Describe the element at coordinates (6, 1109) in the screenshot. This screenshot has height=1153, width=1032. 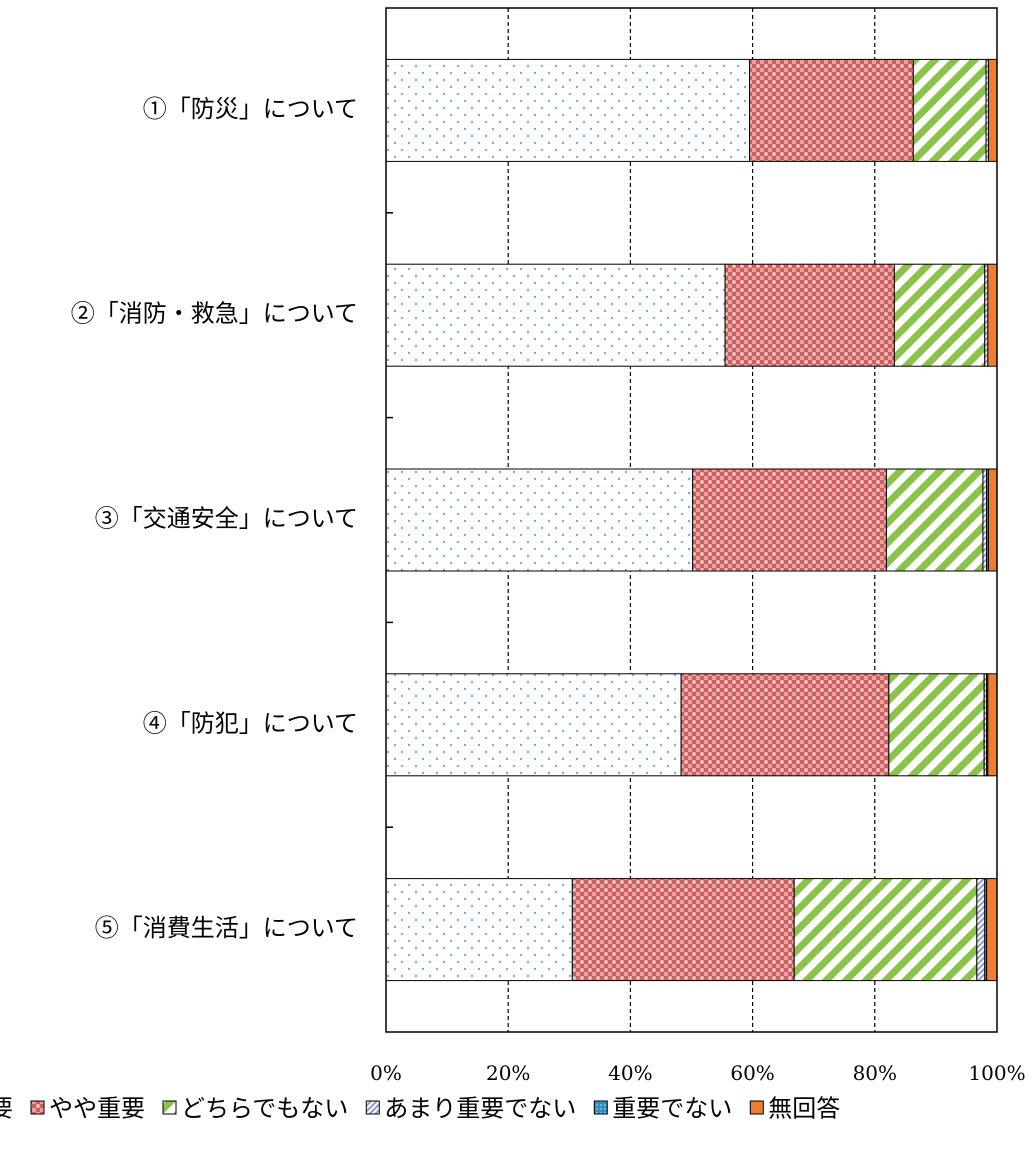
I see `legend-label: 重要` at that location.